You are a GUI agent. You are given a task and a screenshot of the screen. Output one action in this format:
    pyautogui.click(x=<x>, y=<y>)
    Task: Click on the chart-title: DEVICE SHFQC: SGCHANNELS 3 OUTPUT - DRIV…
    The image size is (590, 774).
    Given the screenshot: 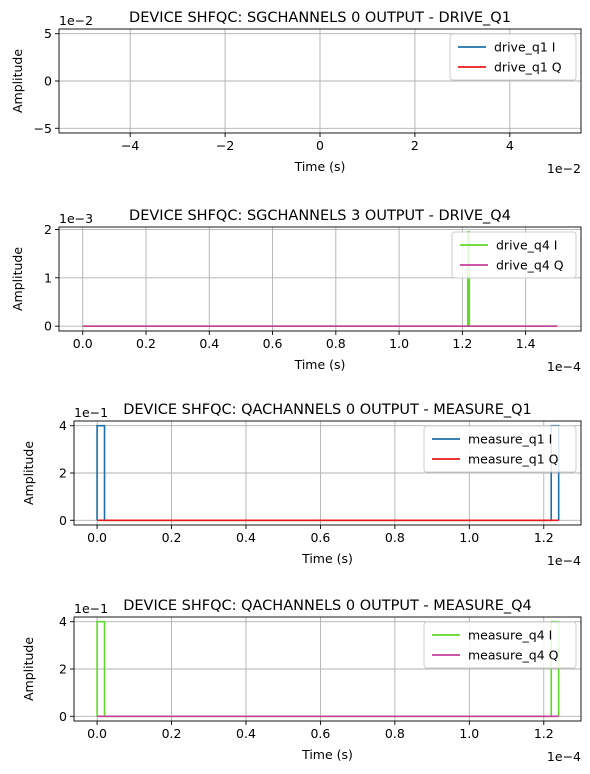 What is the action you would take?
    pyautogui.click(x=320, y=216)
    